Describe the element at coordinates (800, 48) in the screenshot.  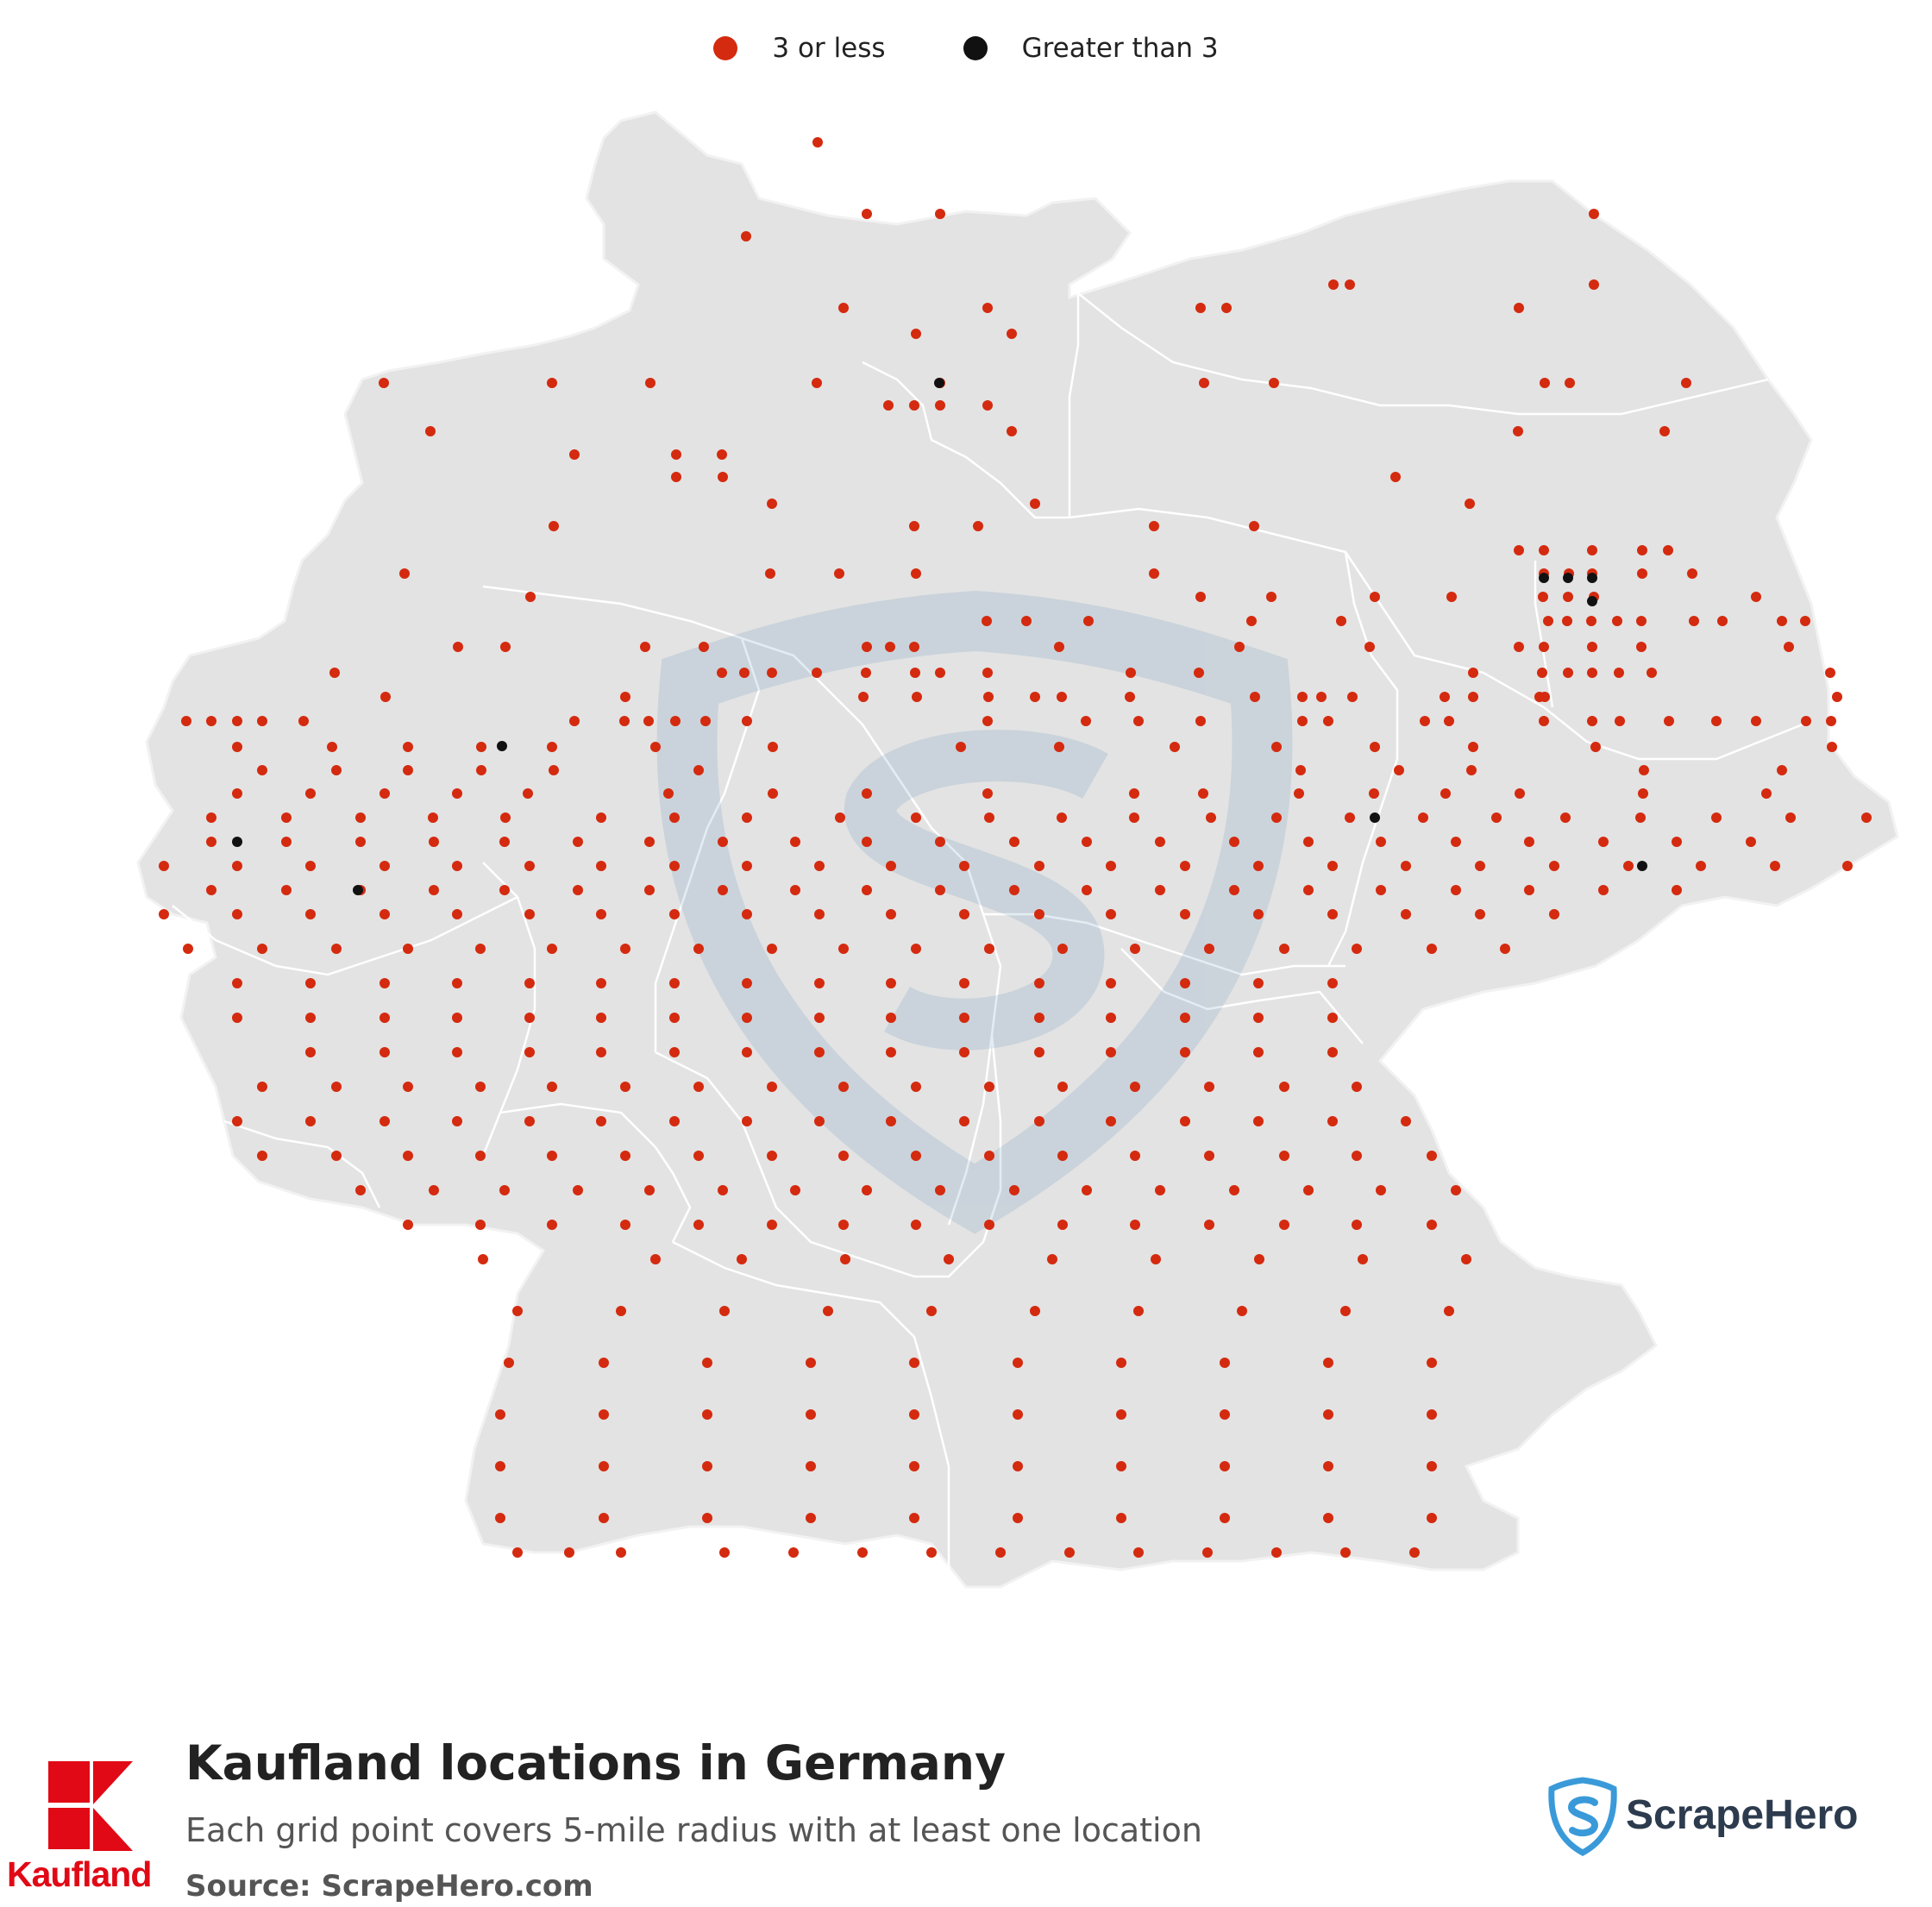
I see `legend-item-3-or-less: 3 or less` at that location.